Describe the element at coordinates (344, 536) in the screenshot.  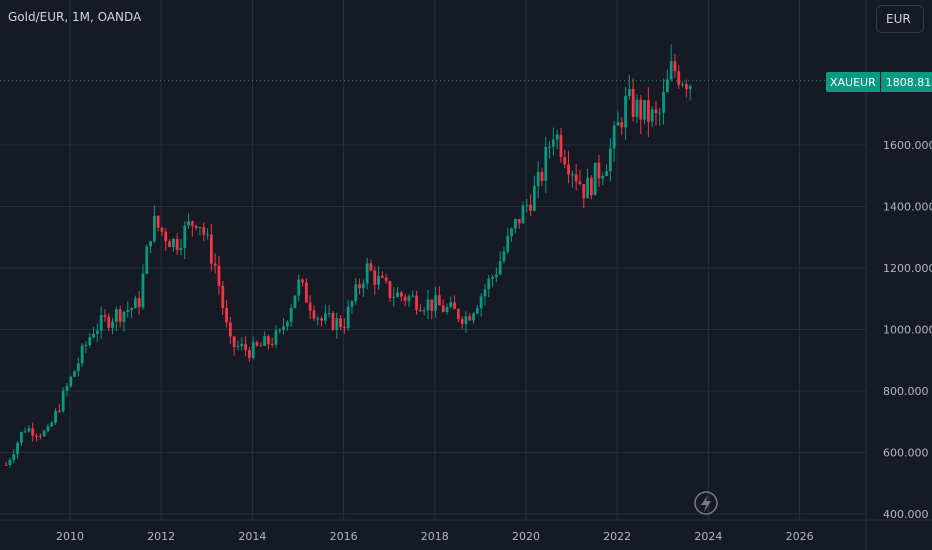
I see `x-tick-label: 2016` at that location.